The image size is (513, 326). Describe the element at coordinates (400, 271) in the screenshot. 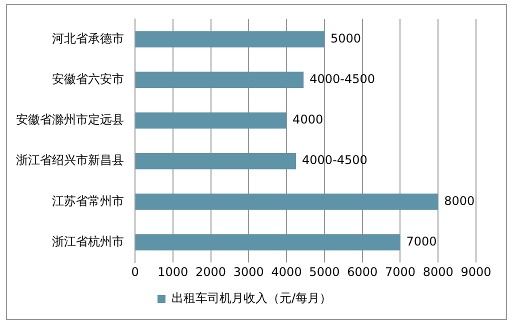

I see `x-tick-label: 7000` at that location.